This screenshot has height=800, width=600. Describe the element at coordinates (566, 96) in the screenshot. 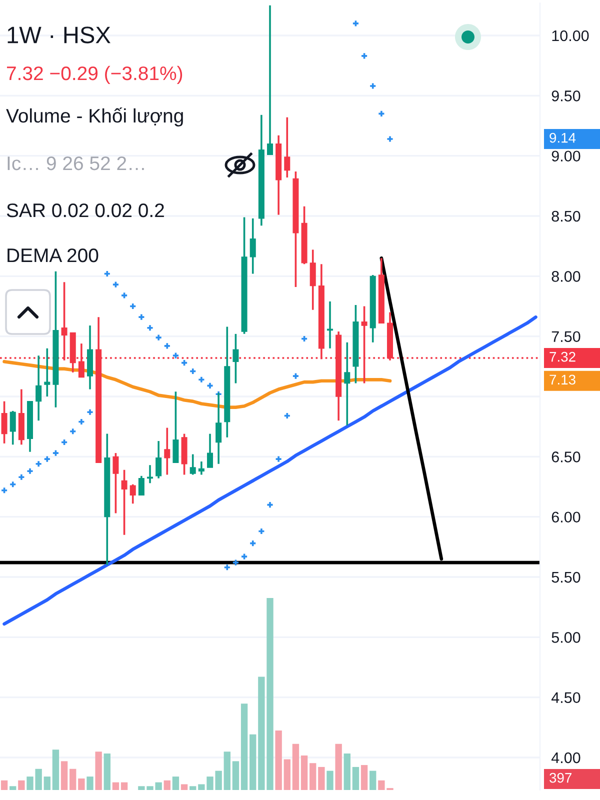

I see `y-tick-label: 9.50` at that location.